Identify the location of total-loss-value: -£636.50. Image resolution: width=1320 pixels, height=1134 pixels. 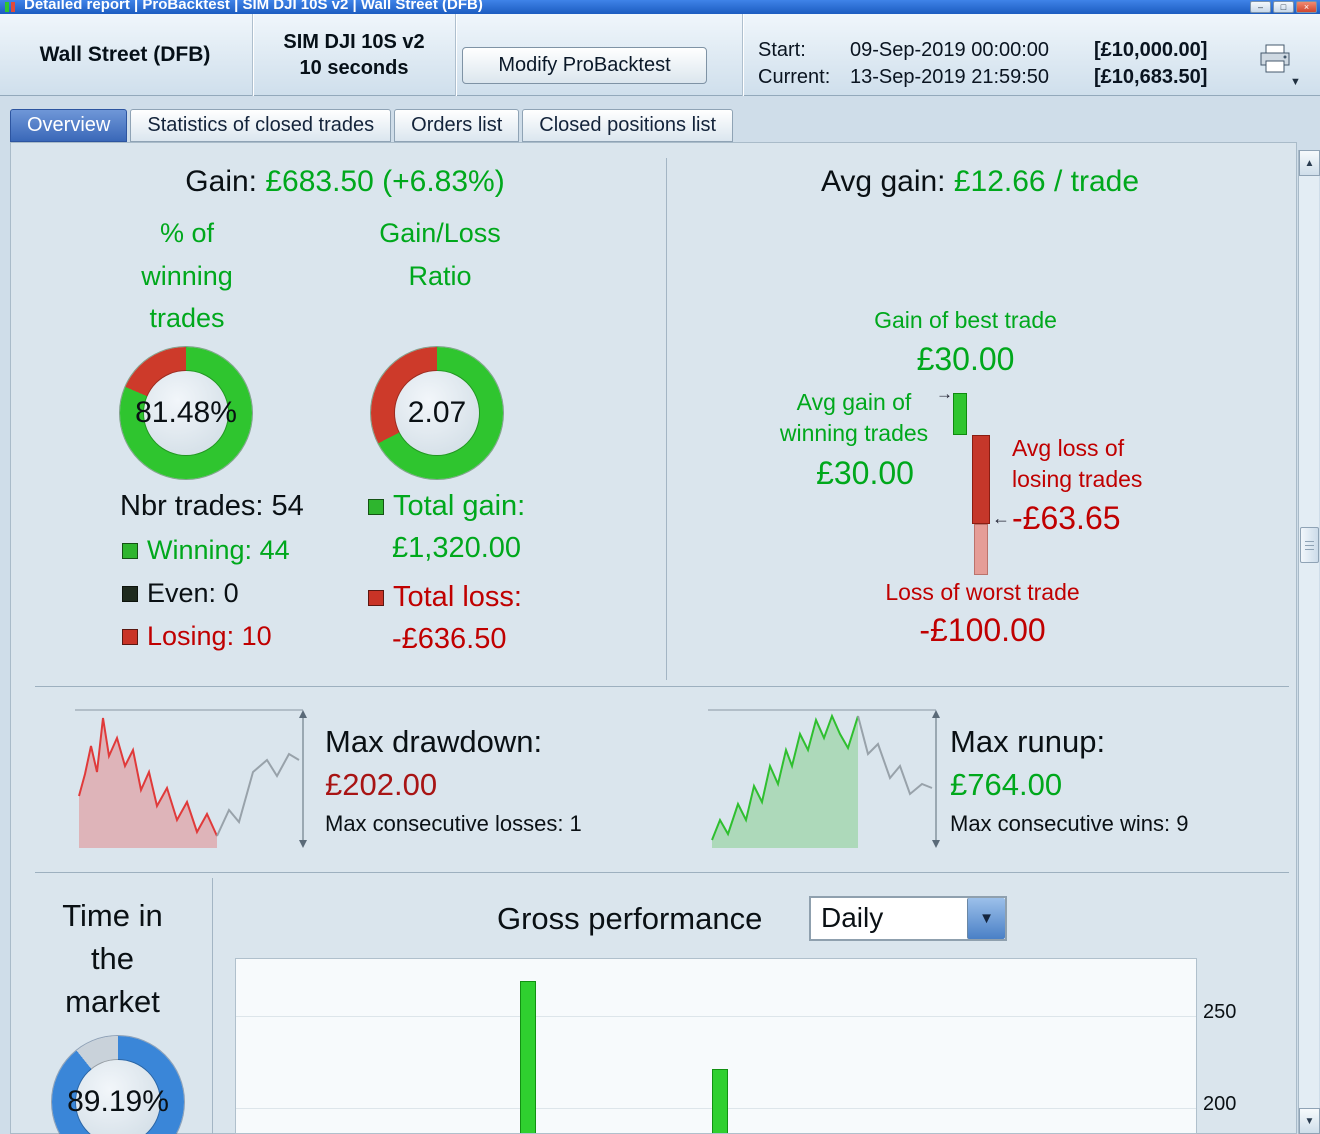
(449, 639).